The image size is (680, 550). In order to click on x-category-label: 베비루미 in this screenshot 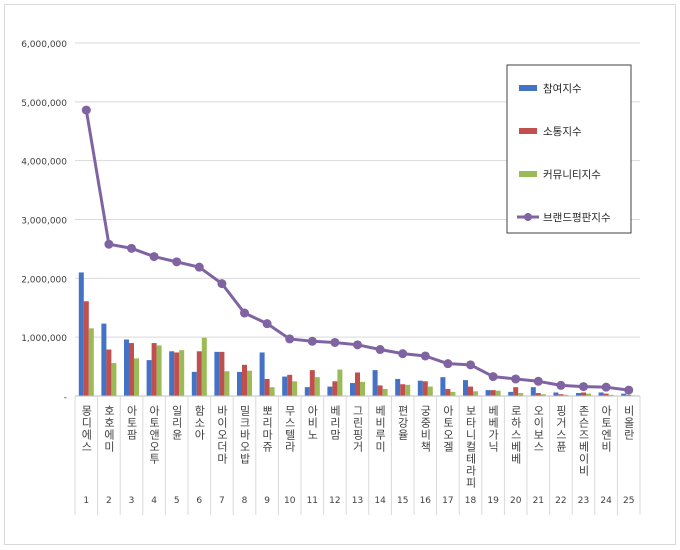, I will do `click(380, 429)`.